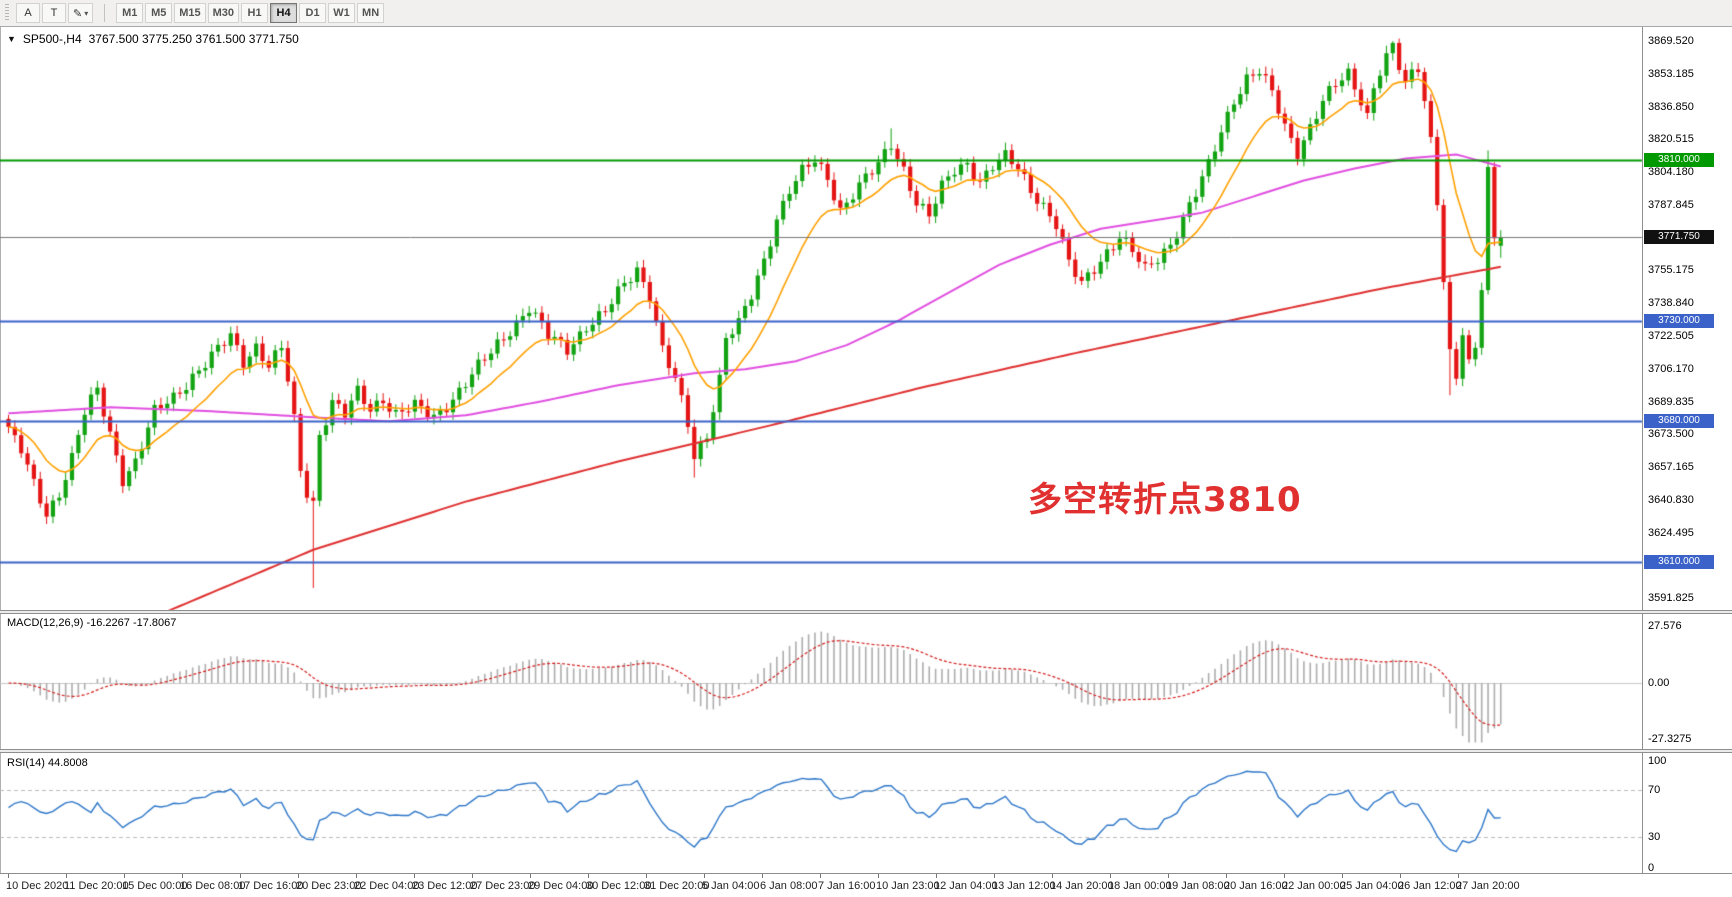 The height and width of the screenshot is (897, 1732). What do you see at coordinates (47, 763) in the screenshot?
I see `rsi-label: RSI(14) 44.8008` at bounding box center [47, 763].